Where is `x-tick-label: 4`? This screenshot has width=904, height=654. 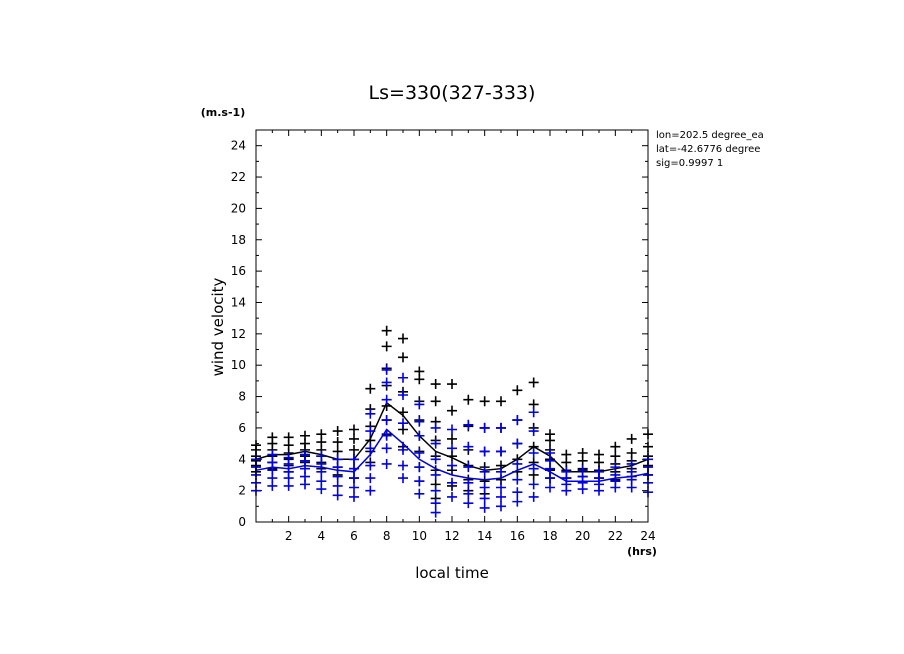
x-tick-label: 4 is located at coordinates (322, 536).